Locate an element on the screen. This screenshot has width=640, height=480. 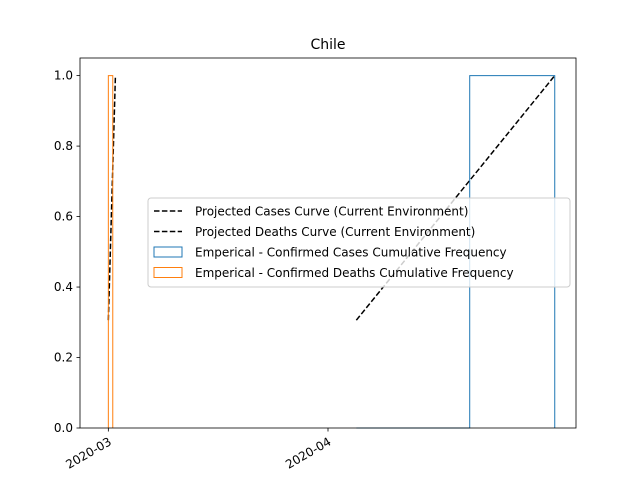
y-tick-label: 0.0 is located at coordinates (63, 428).